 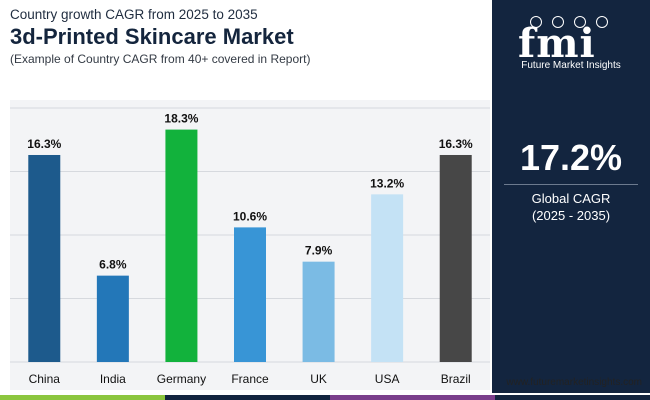 I want to click on website-link: www.futuremarketinsights.com, so click(x=574, y=382).